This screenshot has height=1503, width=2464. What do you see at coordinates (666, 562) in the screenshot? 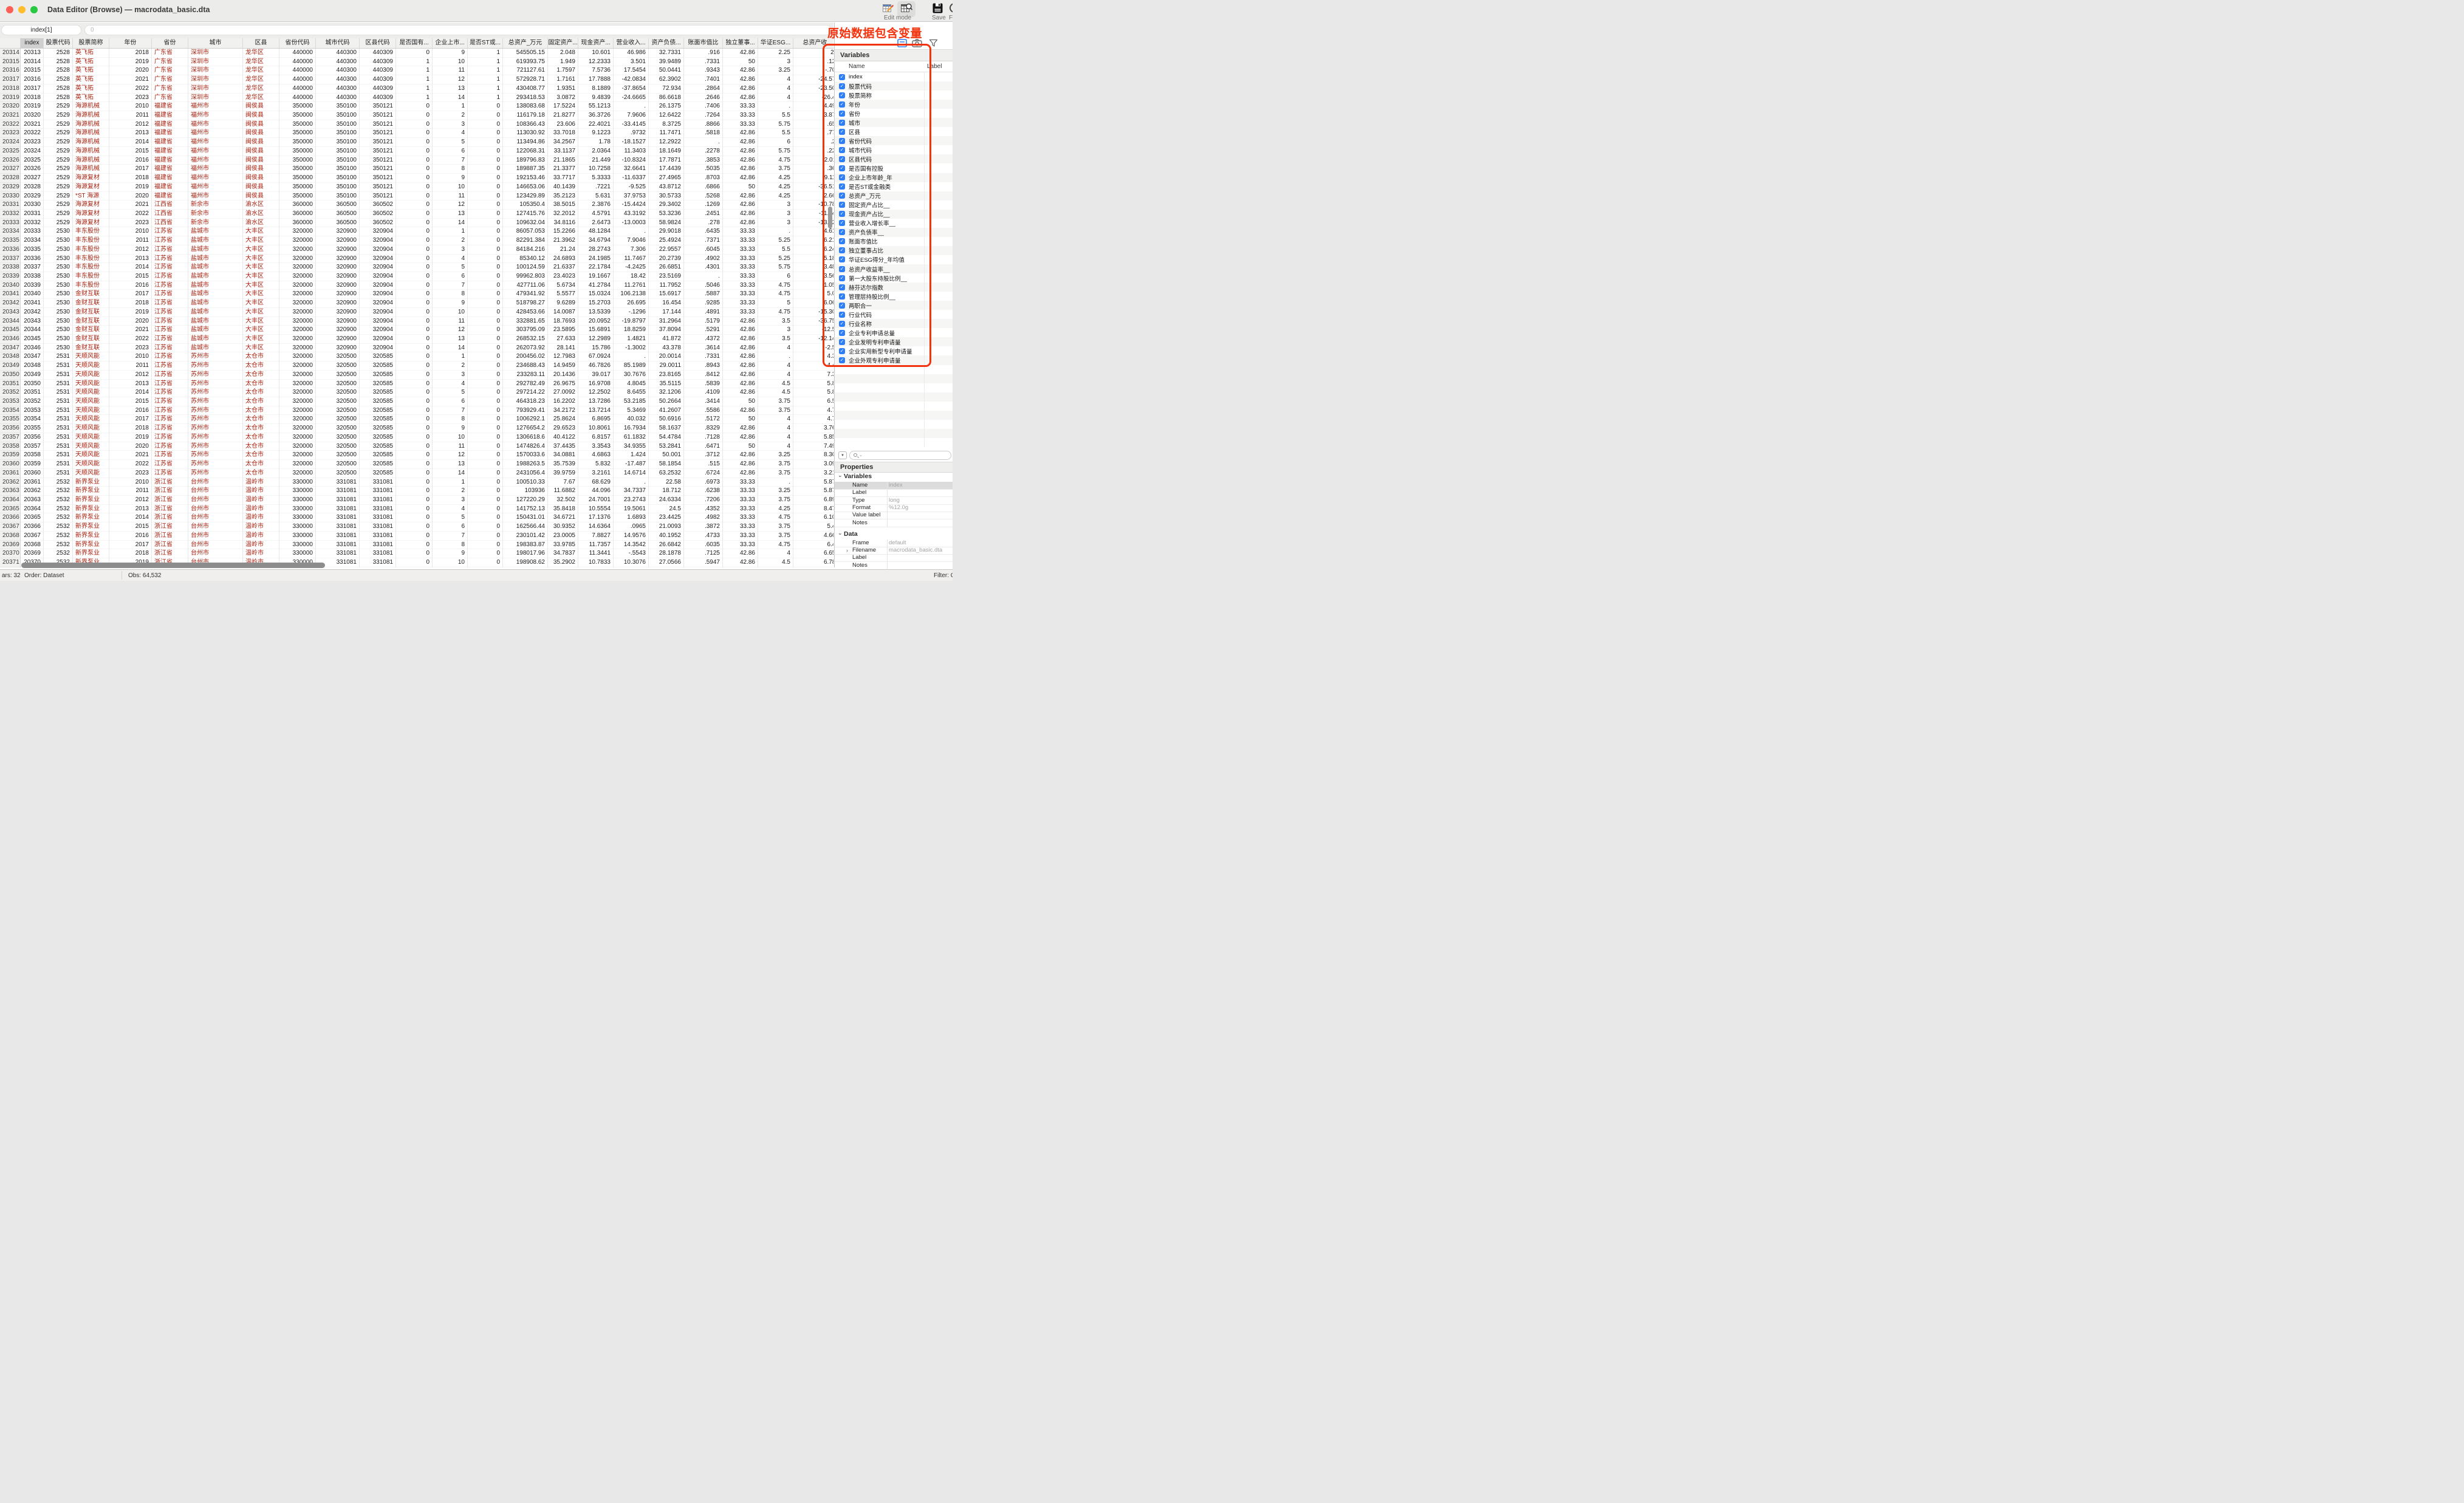
I see `table-cell: 27.0566` at bounding box center [666, 562].